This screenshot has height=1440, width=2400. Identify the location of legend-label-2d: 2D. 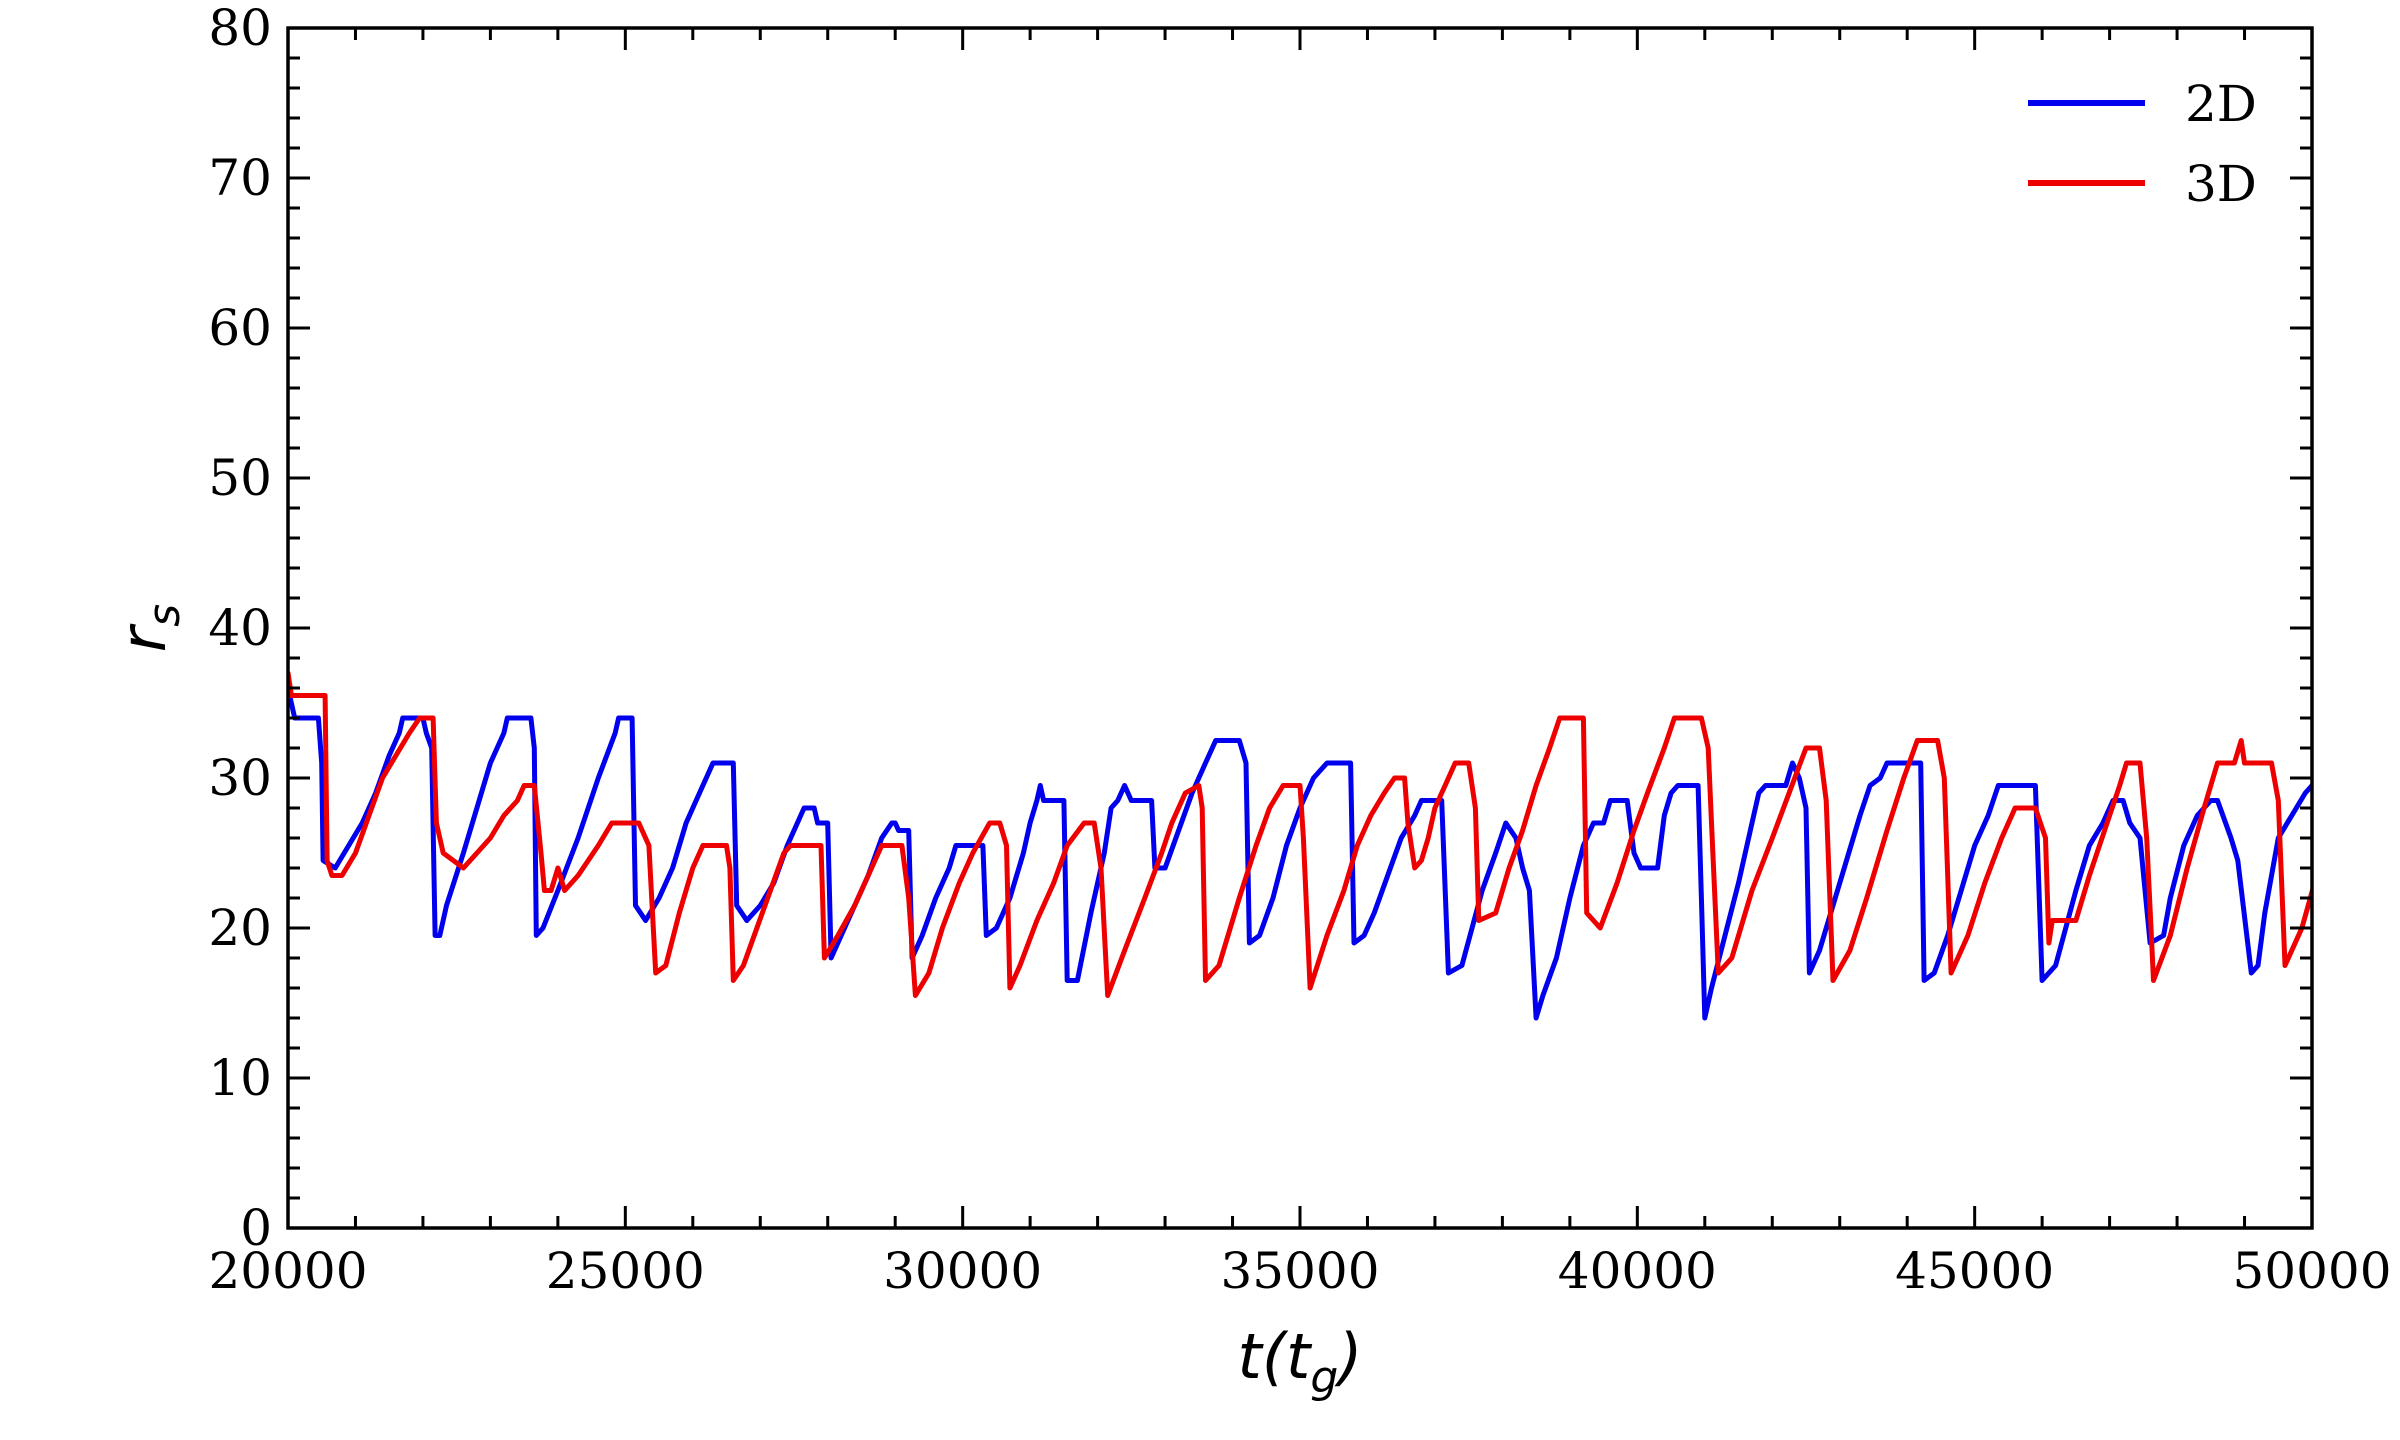
(2221, 104).